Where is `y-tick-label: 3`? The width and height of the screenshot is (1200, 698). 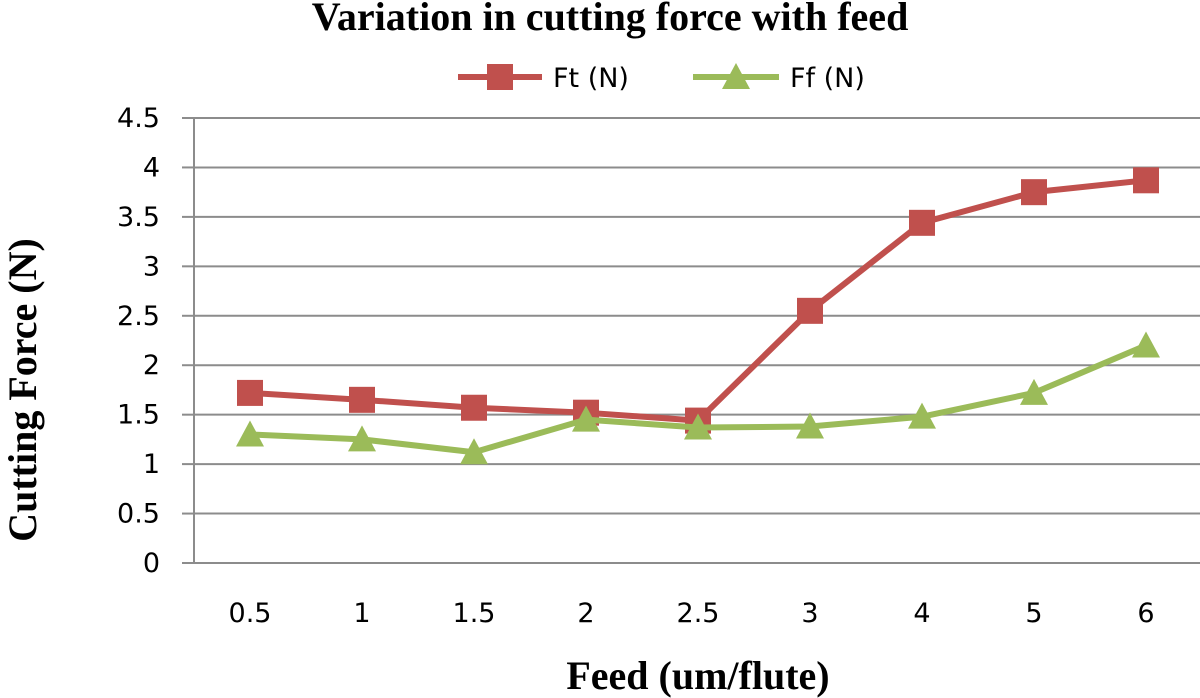
y-tick-label: 3 is located at coordinates (151, 266).